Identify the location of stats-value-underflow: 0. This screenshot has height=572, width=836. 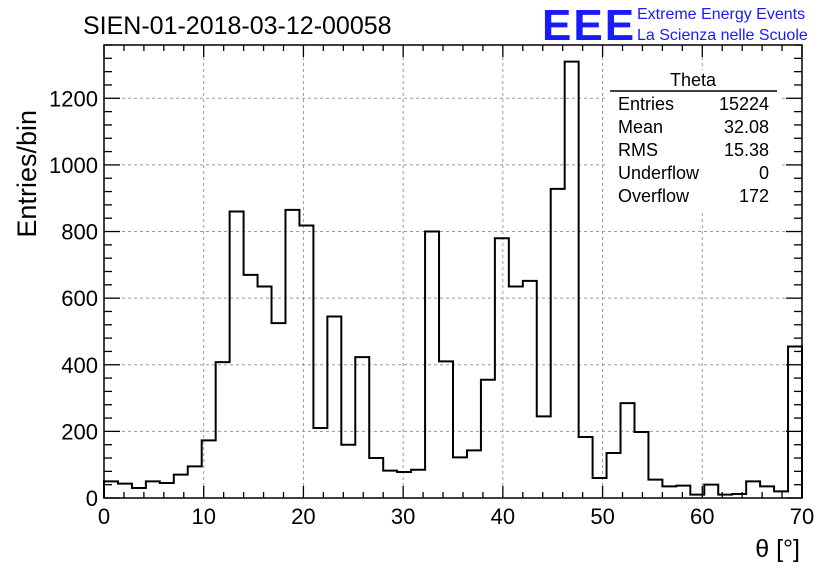
(764, 173).